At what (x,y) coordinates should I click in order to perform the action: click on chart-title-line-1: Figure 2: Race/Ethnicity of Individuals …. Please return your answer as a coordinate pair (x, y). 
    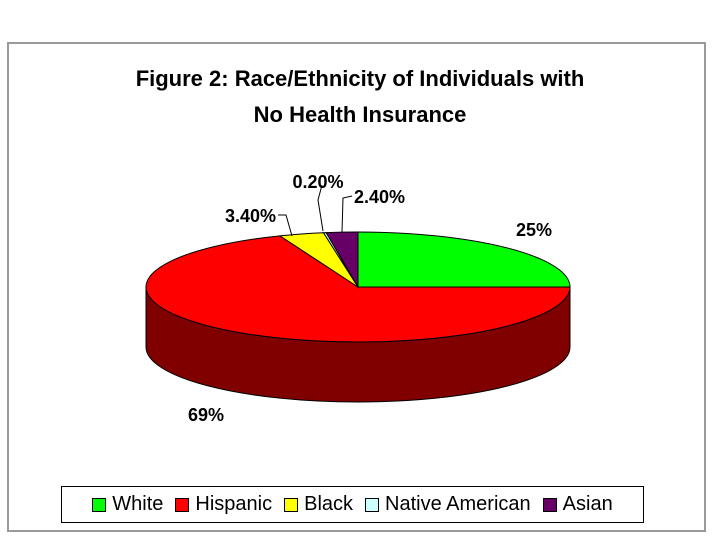
    Looking at the image, I should click on (360, 78).